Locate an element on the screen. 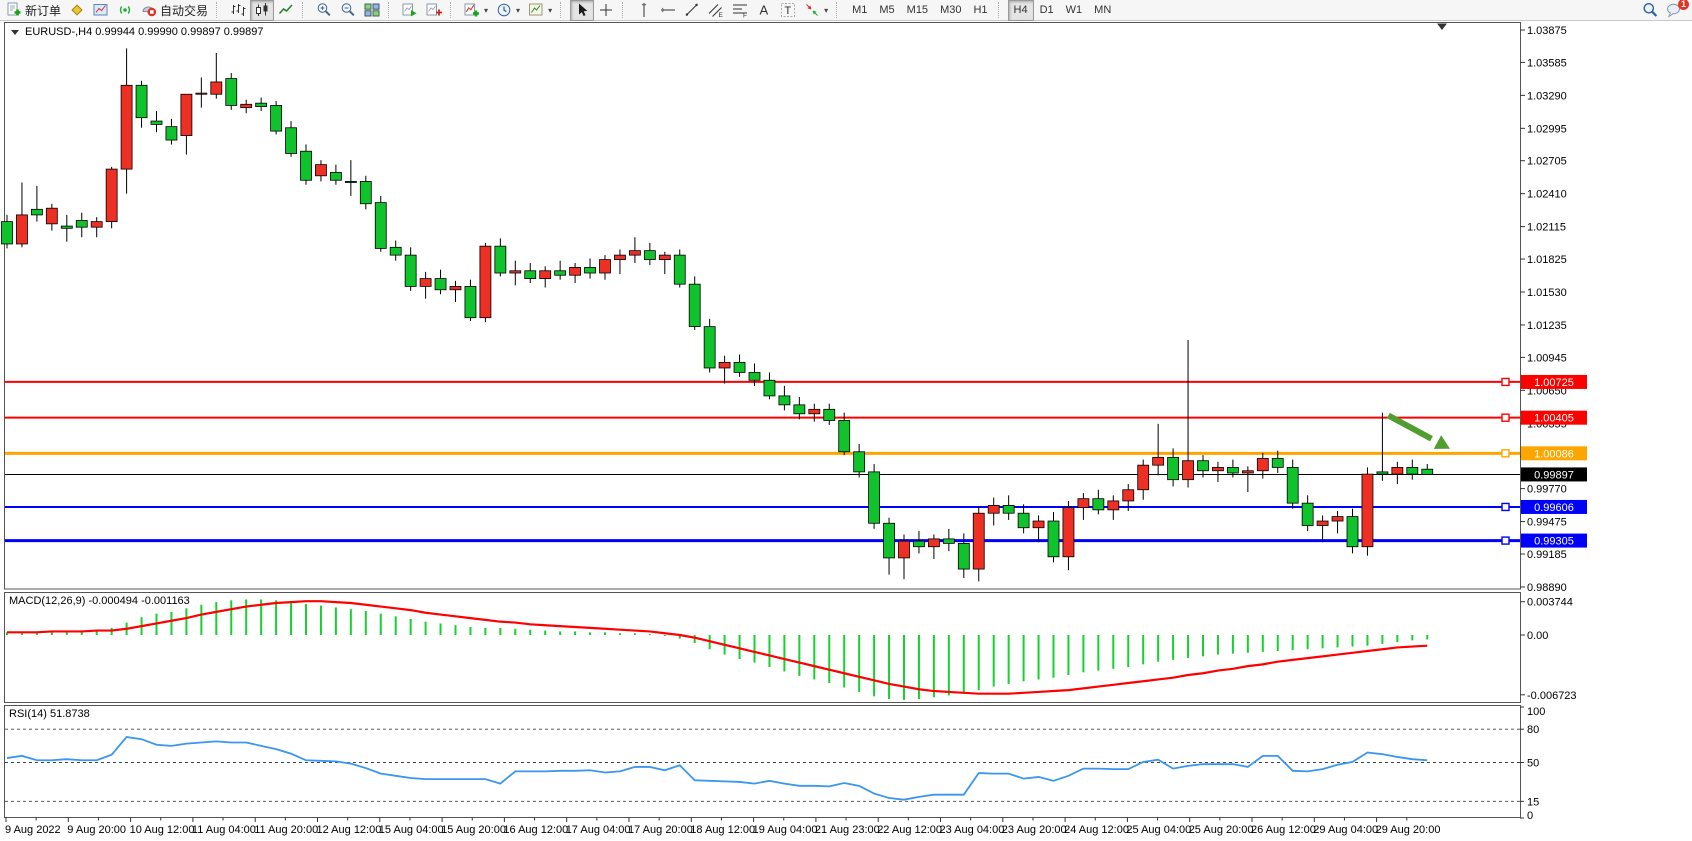 The height and width of the screenshot is (841, 1692). chart-collapse-icon is located at coordinates (15, 32).